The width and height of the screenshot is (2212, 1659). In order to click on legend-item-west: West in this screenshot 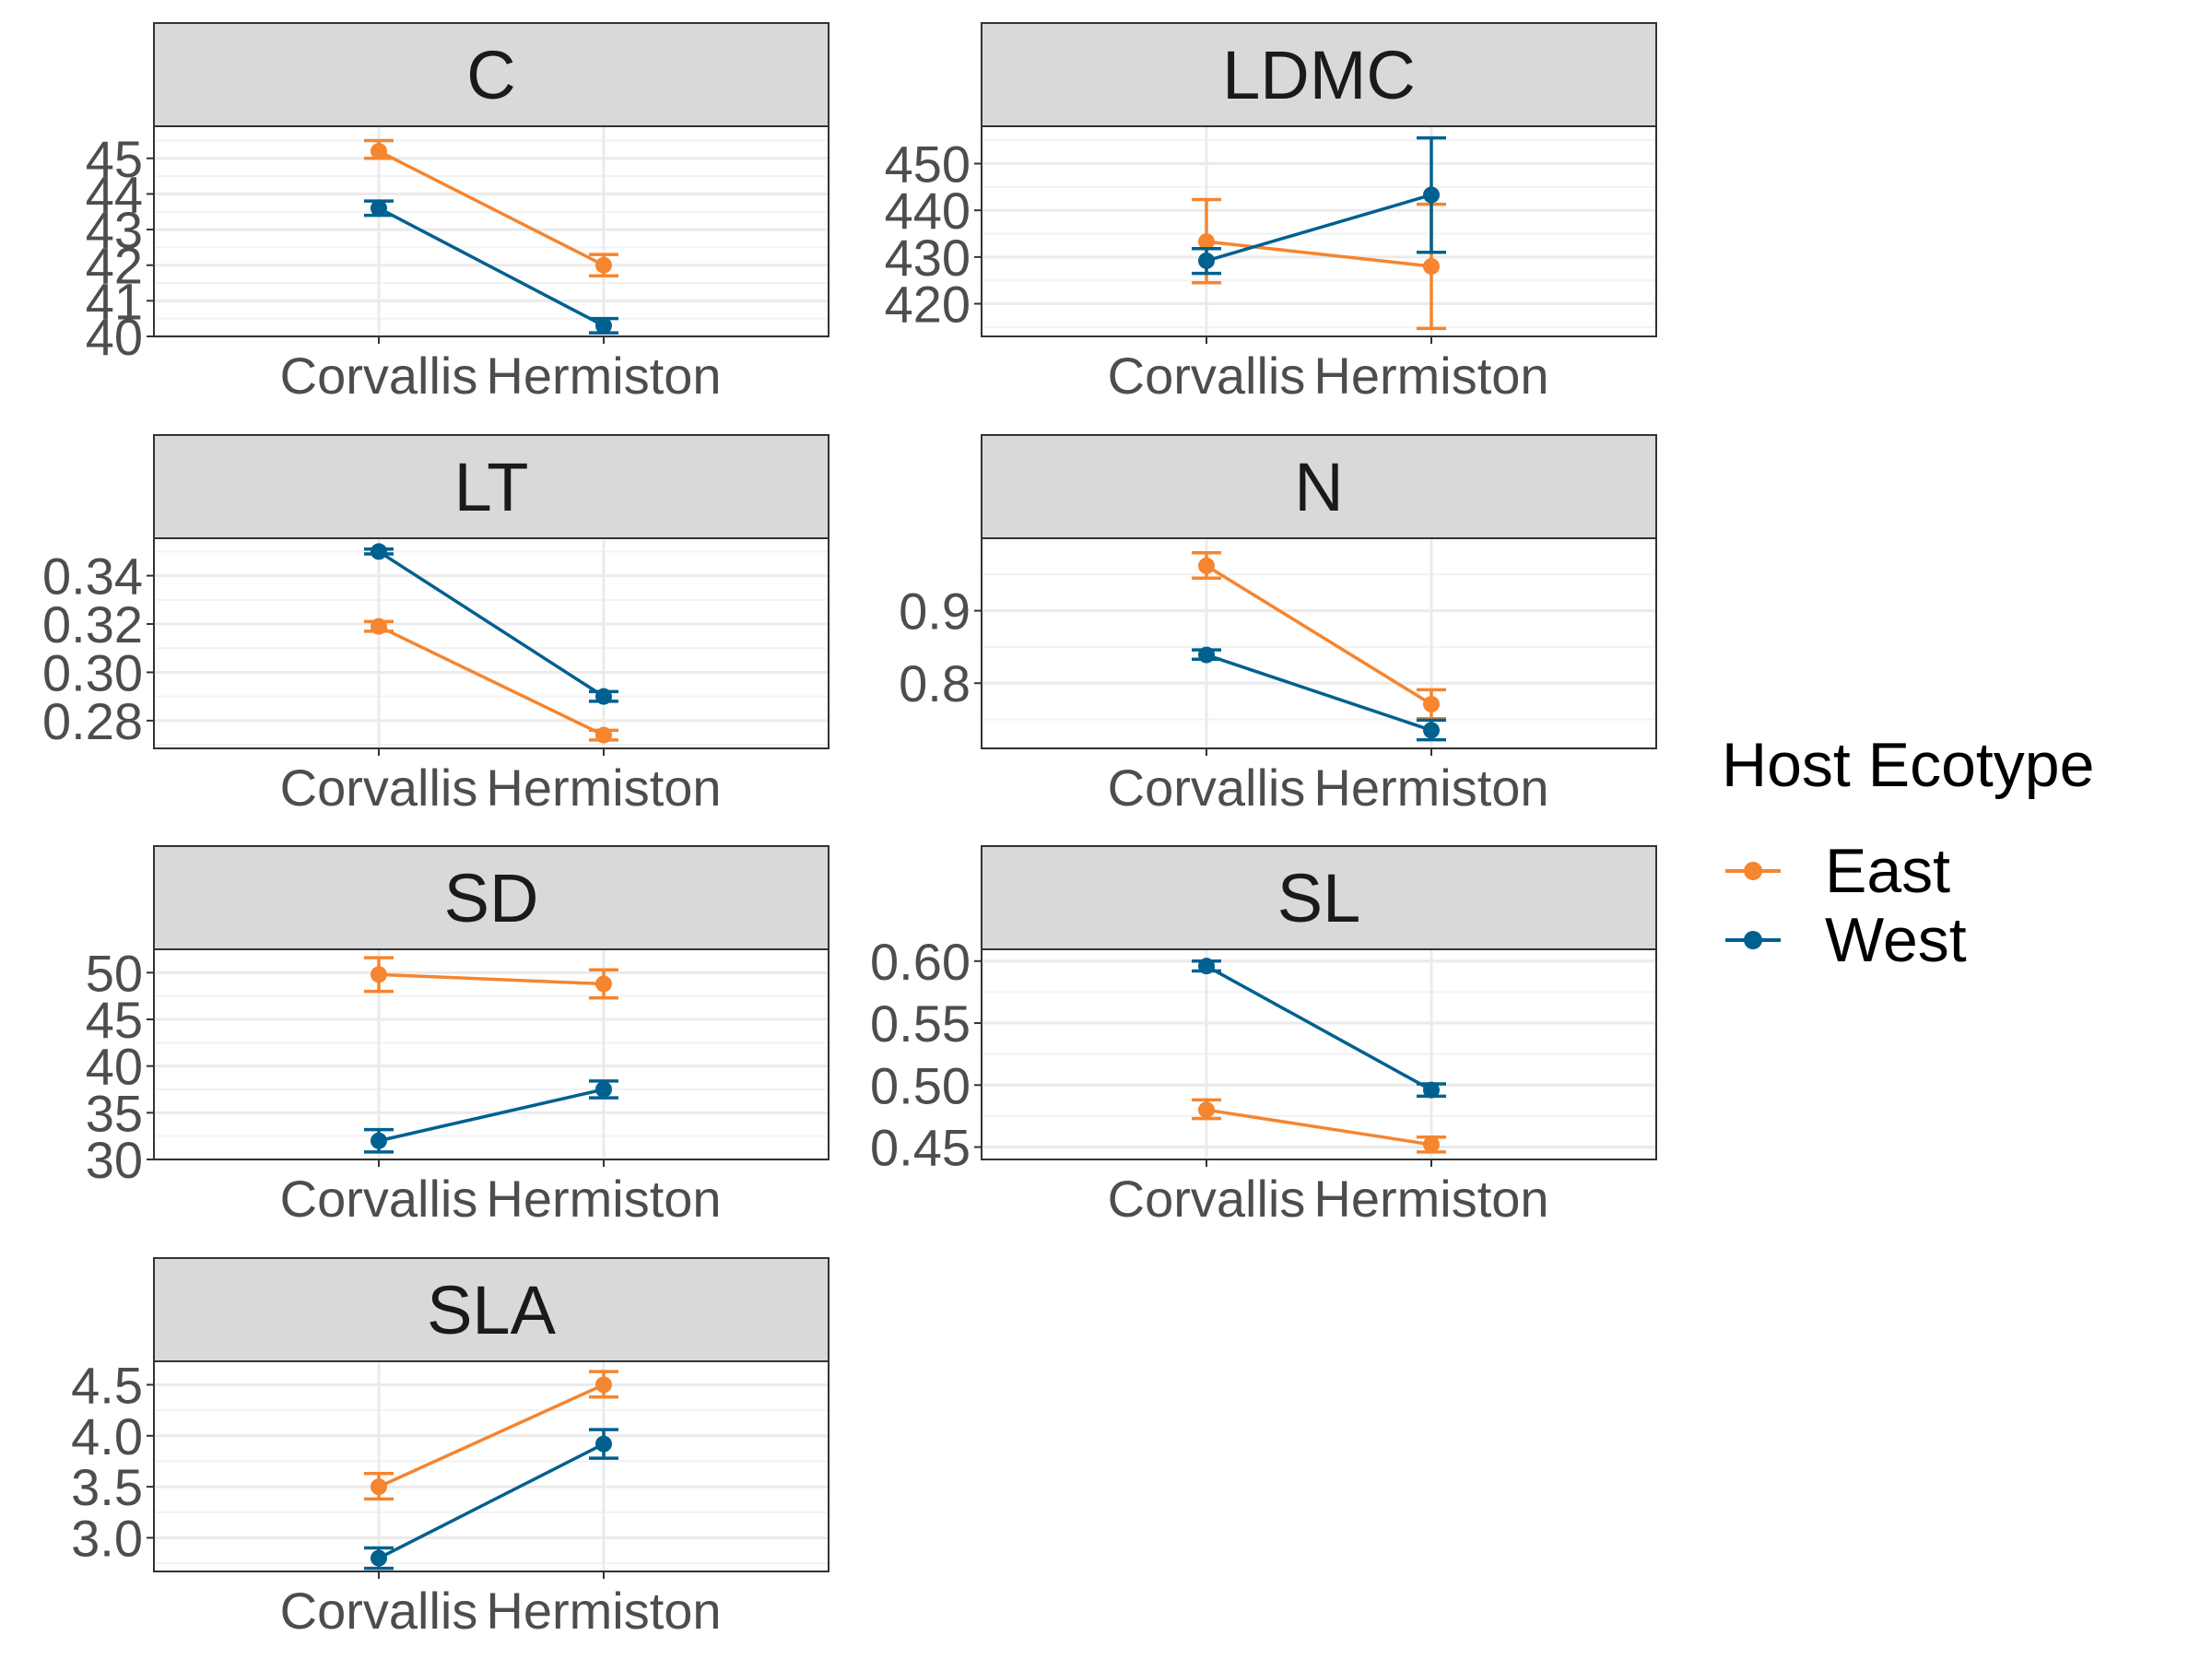, I will do `click(1846, 940)`.